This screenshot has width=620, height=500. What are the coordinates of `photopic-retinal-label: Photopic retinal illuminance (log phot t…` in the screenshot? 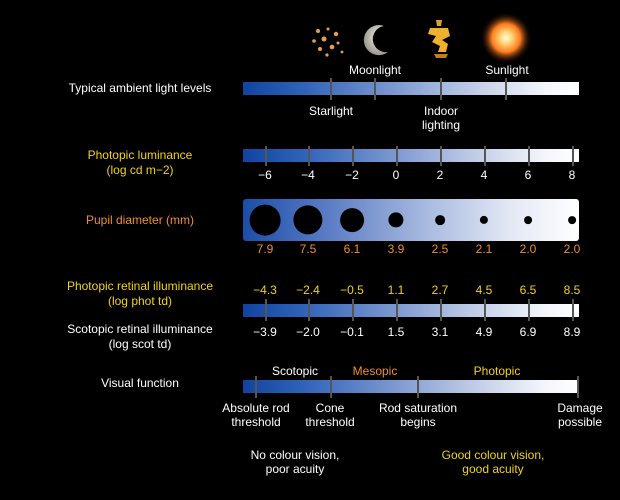 It's located at (140, 294).